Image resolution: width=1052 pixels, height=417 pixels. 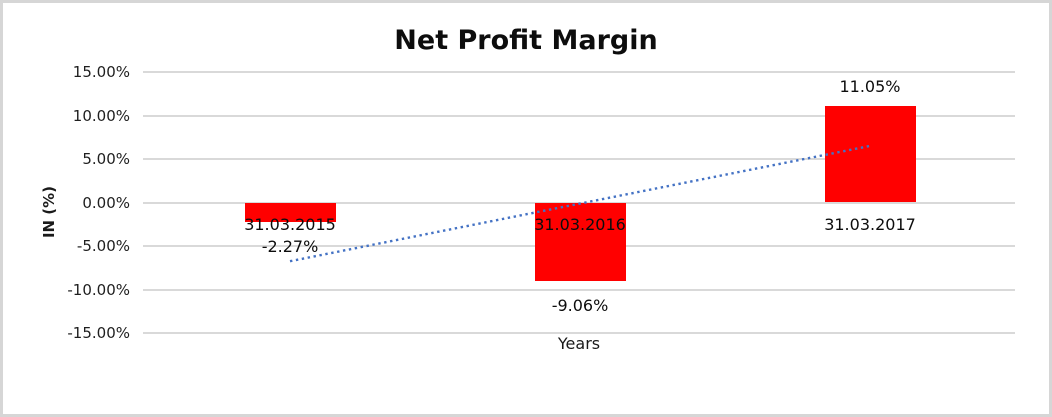 I want to click on category-label: 31.03.2016, so click(x=580, y=224).